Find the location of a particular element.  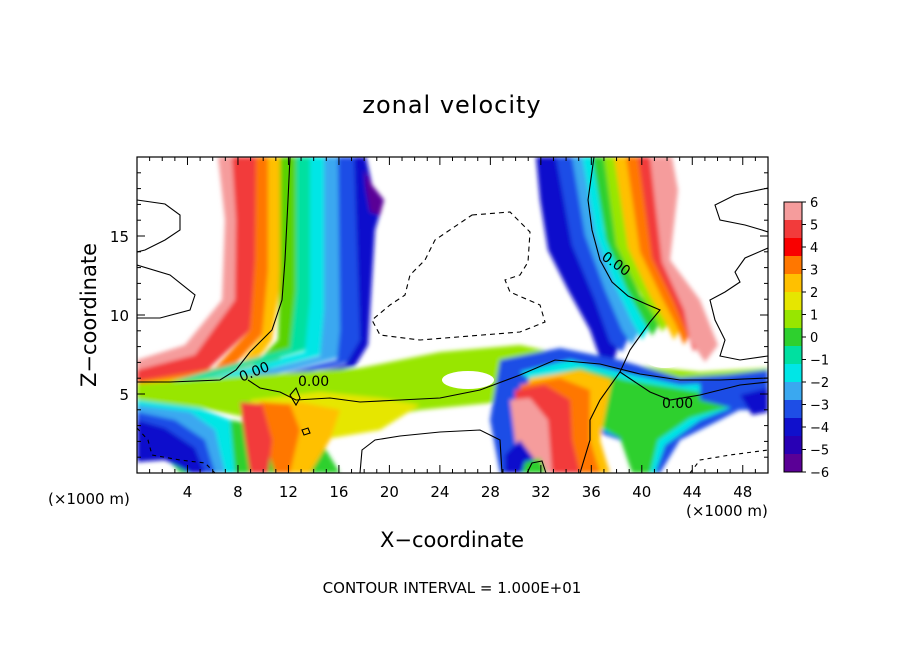

y-tick-label: 5 is located at coordinates (124, 395).